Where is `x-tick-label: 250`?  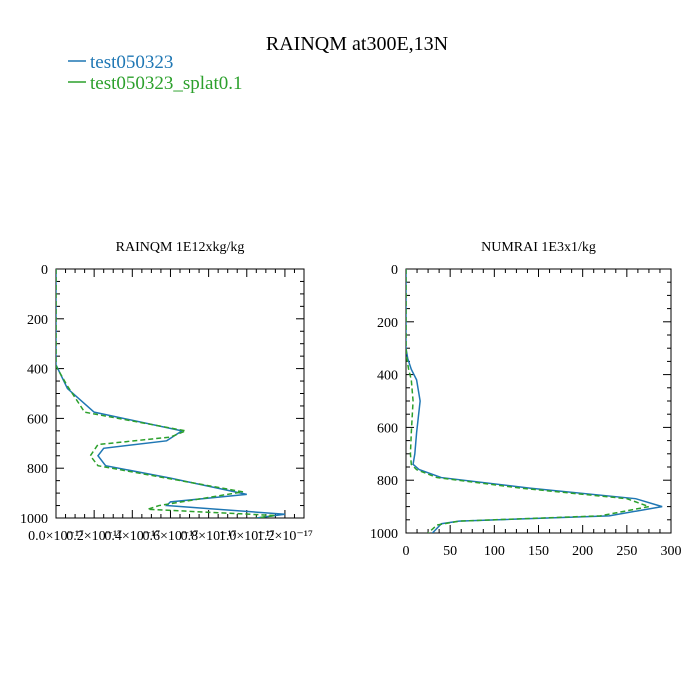
x-tick-label: 250 is located at coordinates (626, 551).